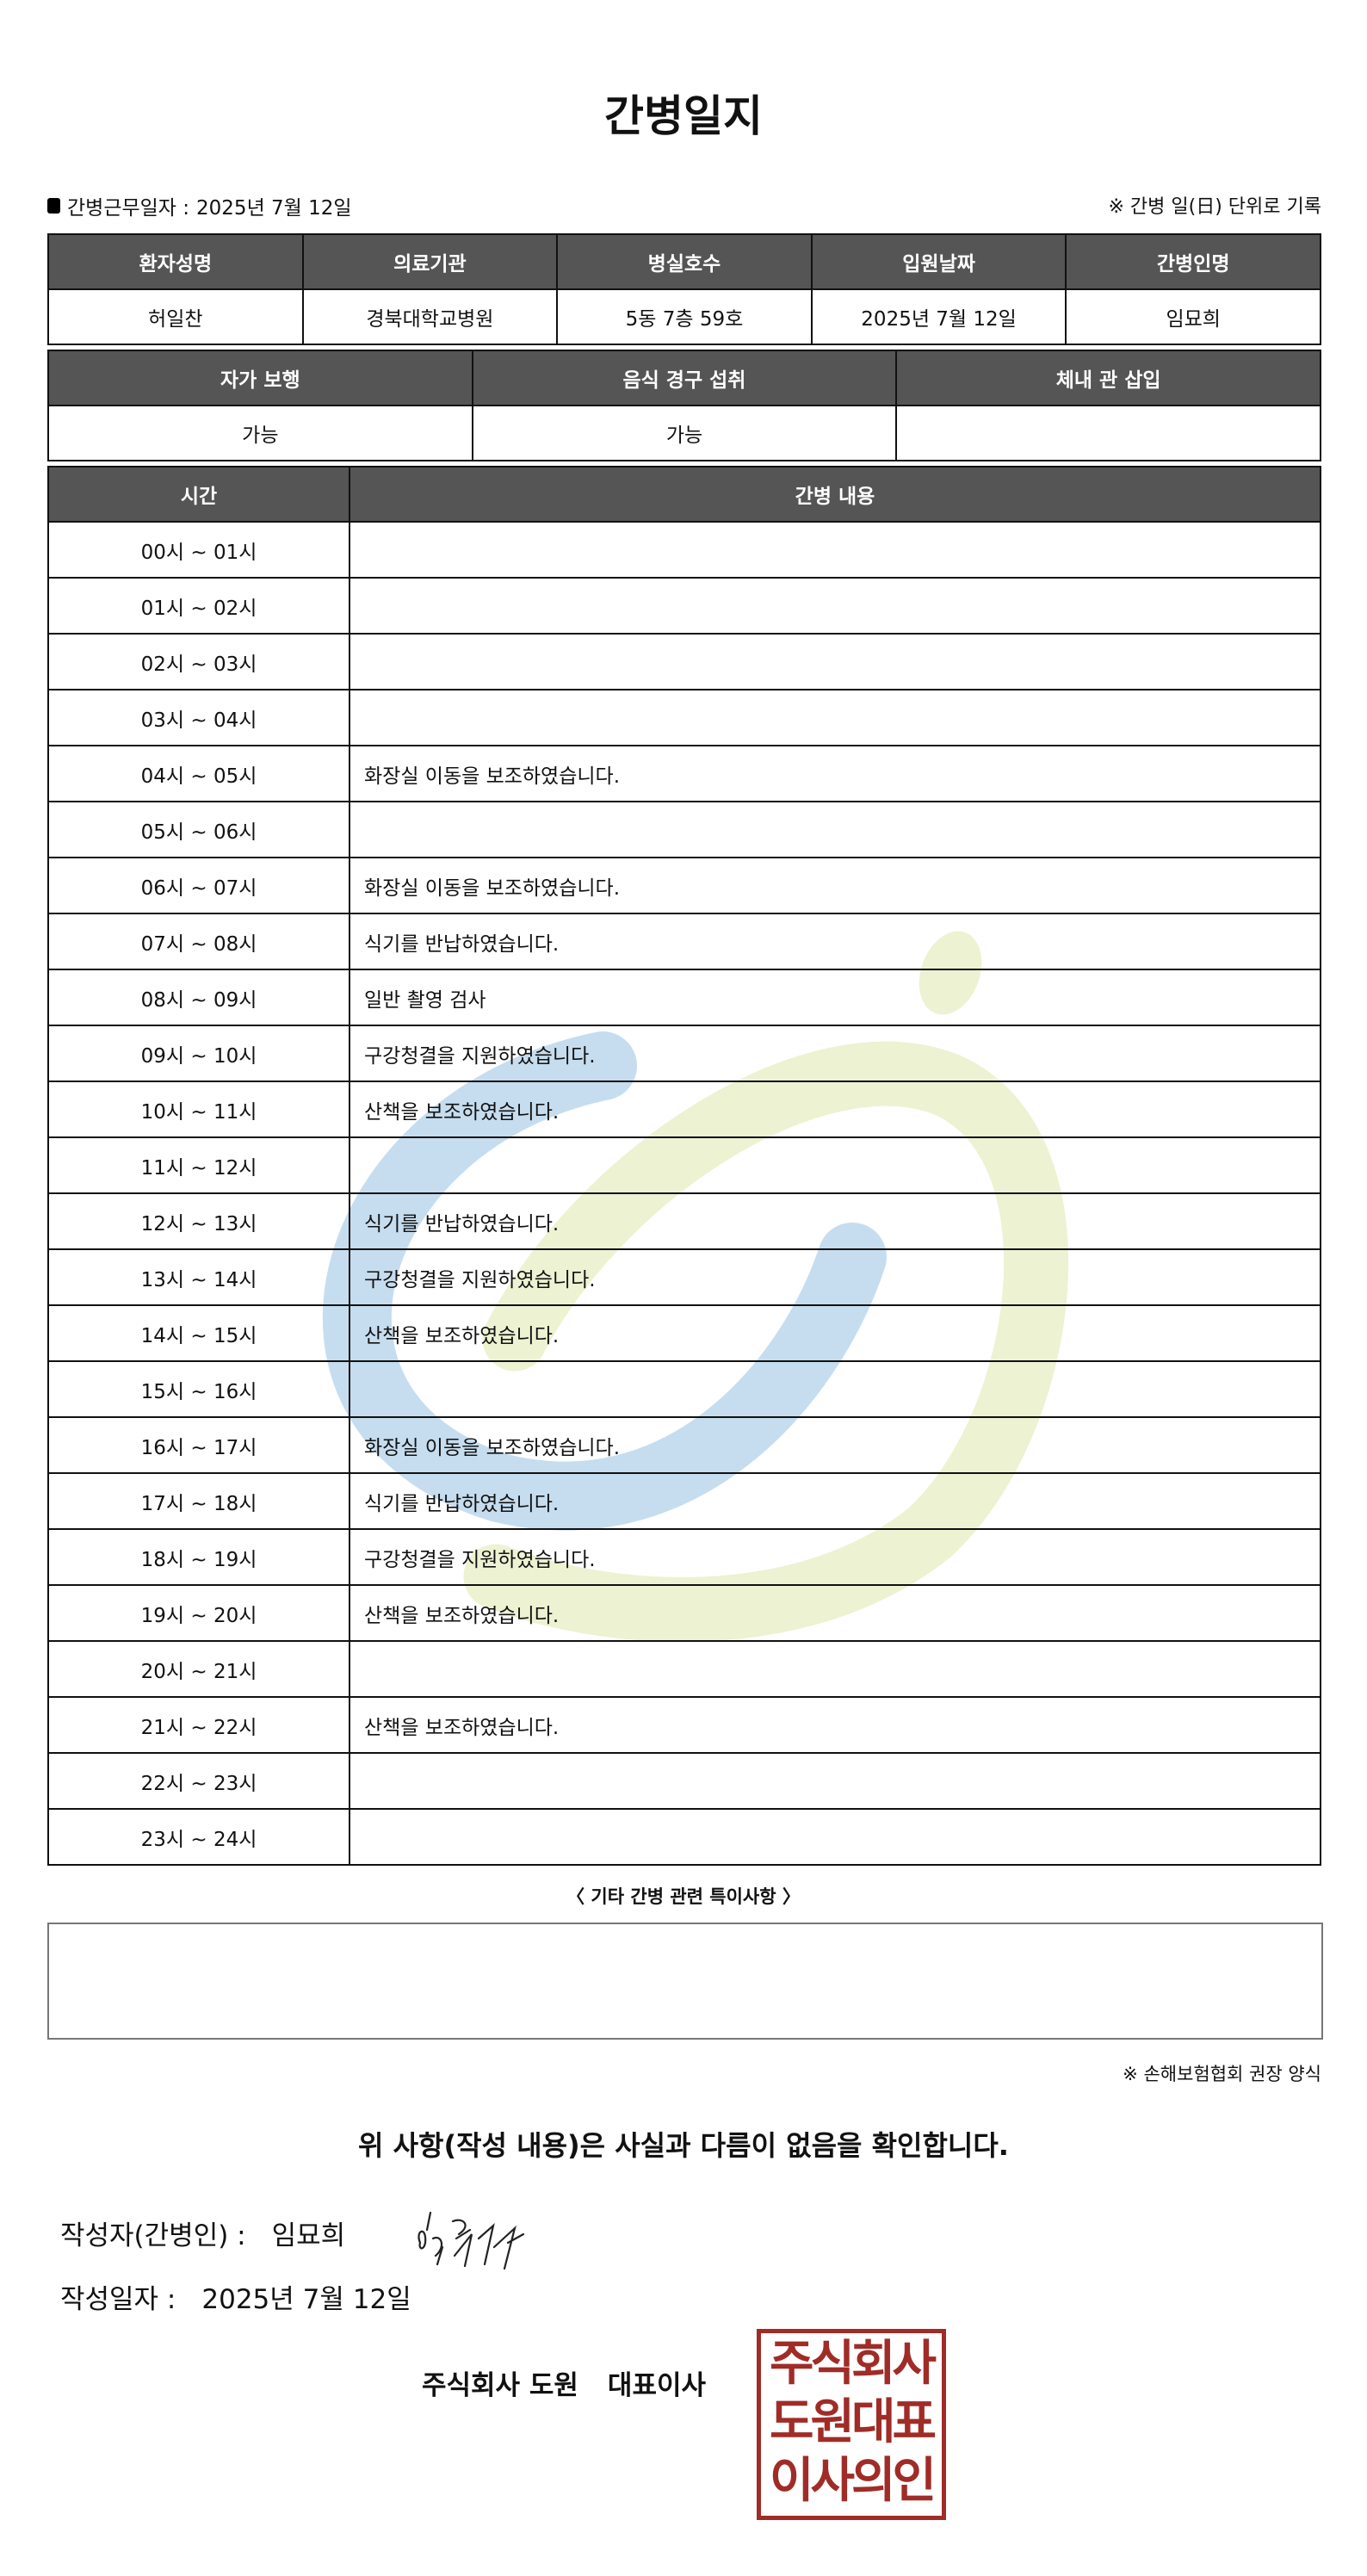 The width and height of the screenshot is (1367, 2576). I want to click on header-caregiver-name: 간병인명, so click(1193, 261).